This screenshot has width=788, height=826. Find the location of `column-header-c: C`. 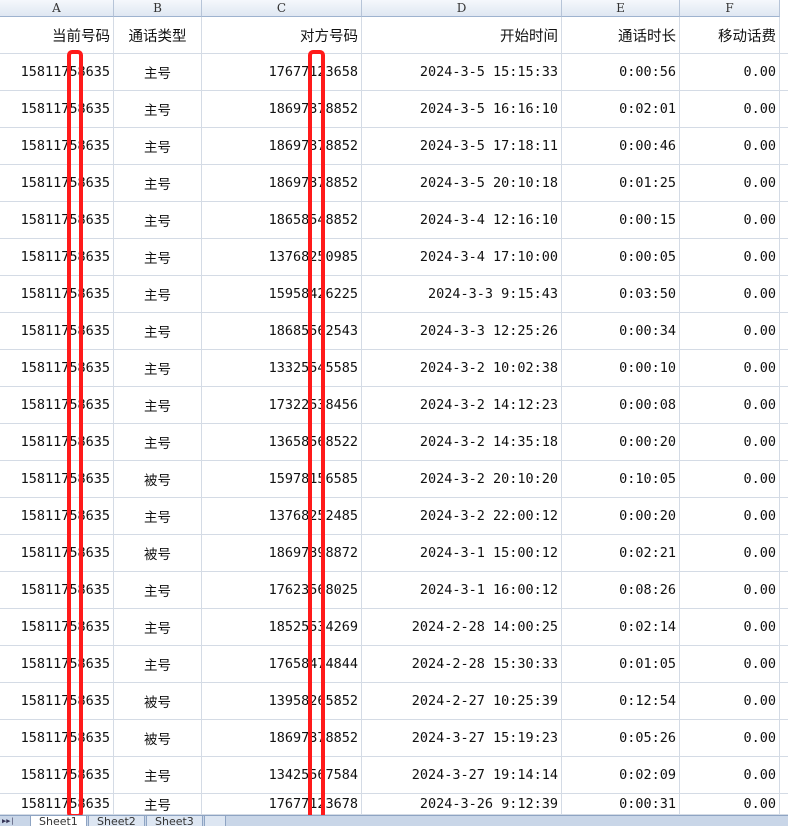

column-header-c: C is located at coordinates (282, 8).